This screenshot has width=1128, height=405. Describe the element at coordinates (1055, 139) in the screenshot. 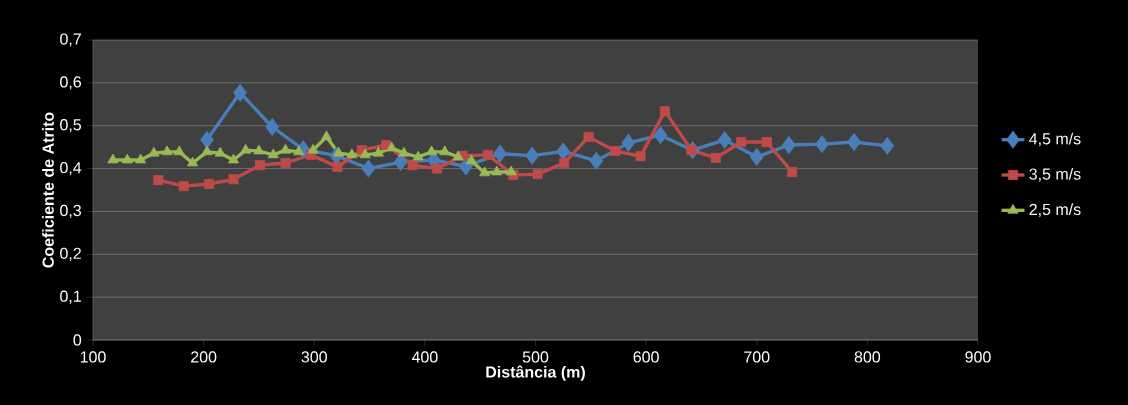

I see `legend-label: 4,5 m/s` at that location.